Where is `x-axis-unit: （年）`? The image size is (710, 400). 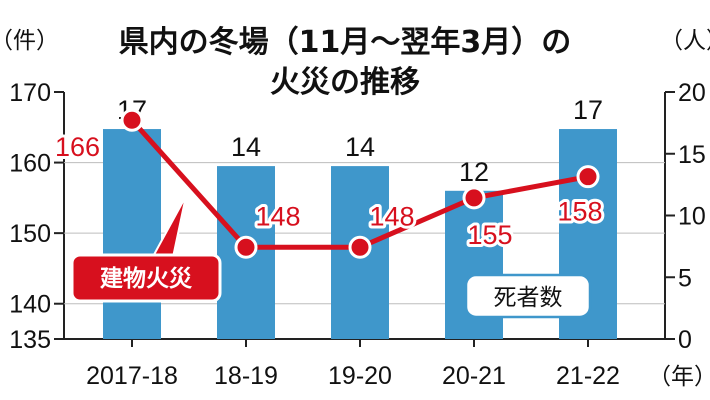
x-axis-unit: （年） is located at coordinates (679, 377).